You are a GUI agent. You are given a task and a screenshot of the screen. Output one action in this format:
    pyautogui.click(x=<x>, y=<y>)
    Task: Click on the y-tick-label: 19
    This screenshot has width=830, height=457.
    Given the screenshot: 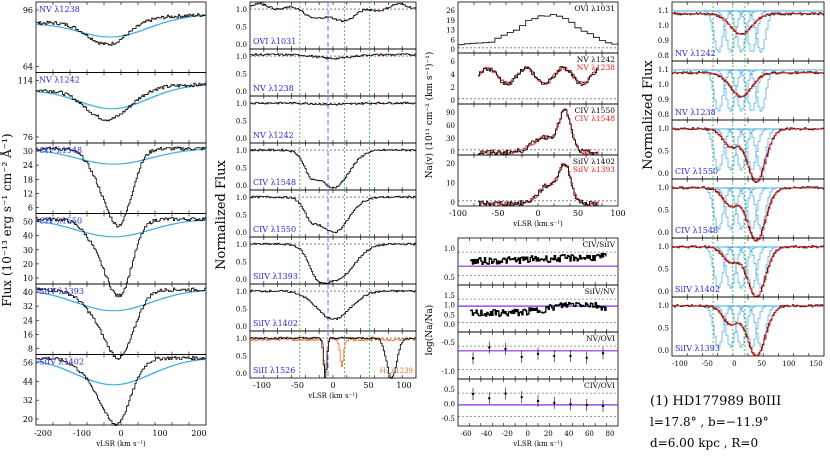 What is the action you would take?
    pyautogui.click(x=450, y=21)
    